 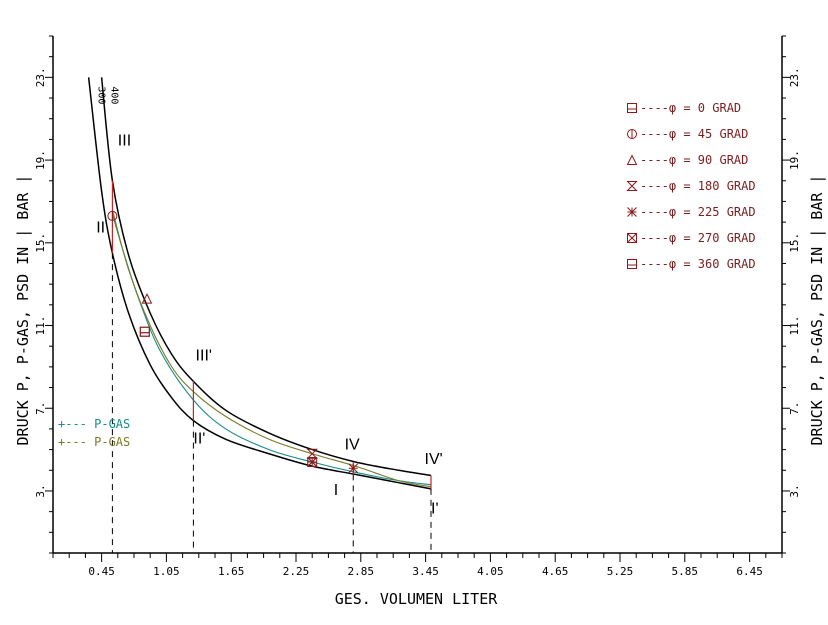 What do you see at coordinates (100, 227) in the screenshot?
I see `point-label: II` at bounding box center [100, 227].